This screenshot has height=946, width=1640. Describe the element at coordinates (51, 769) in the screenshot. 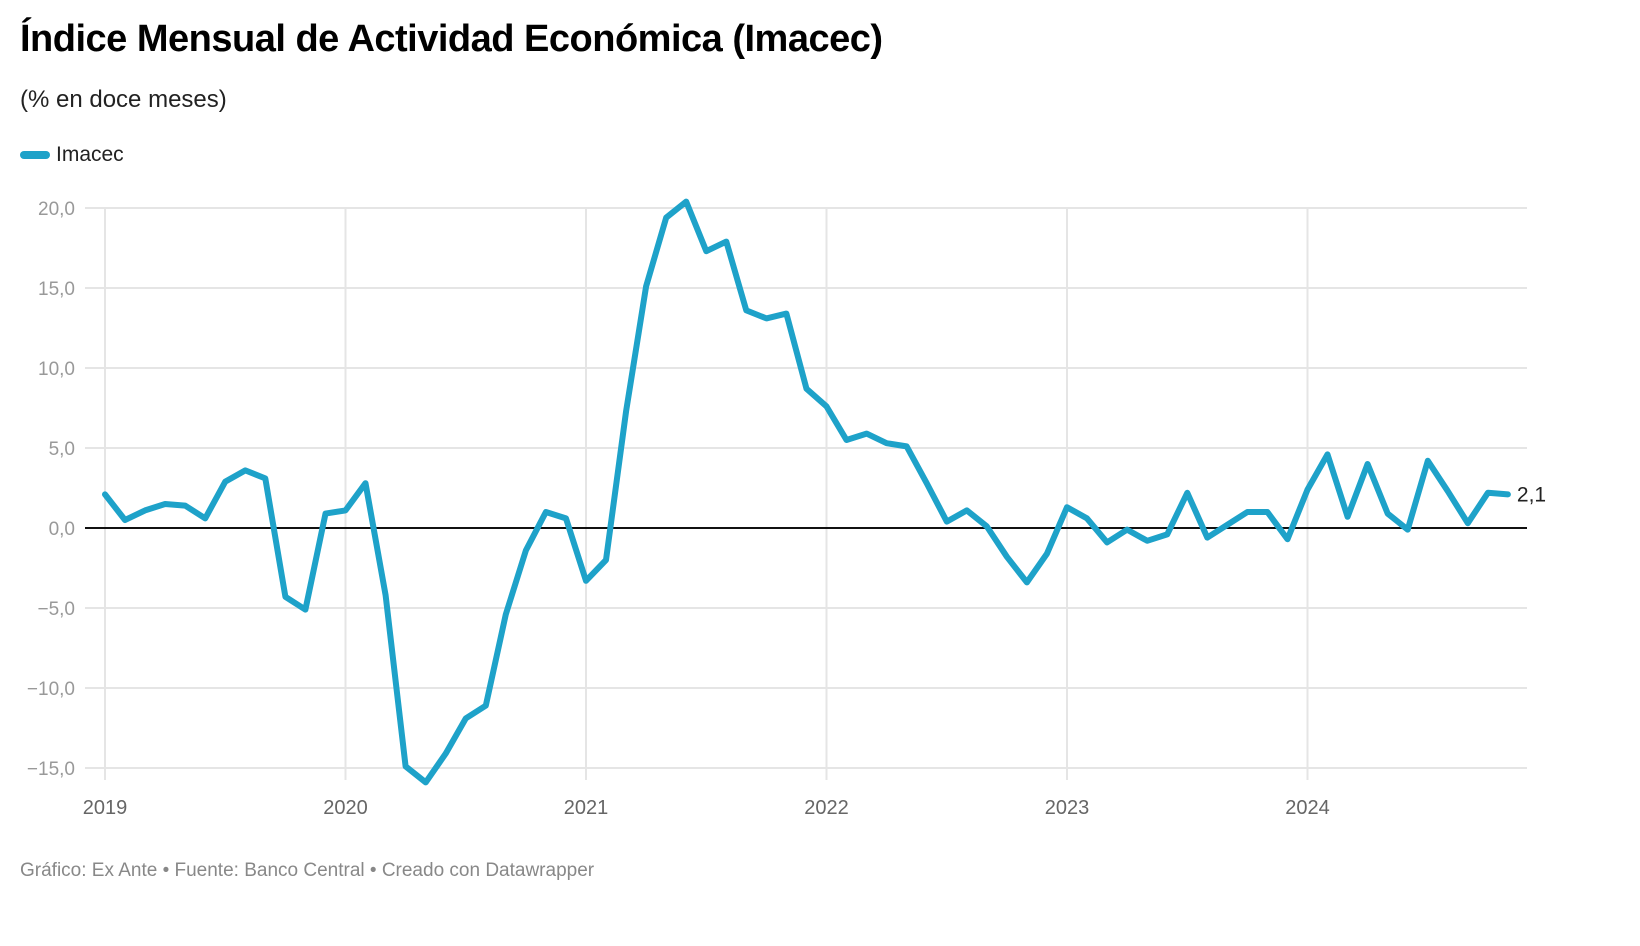

I see `y-tick-label: −15,0` at that location.